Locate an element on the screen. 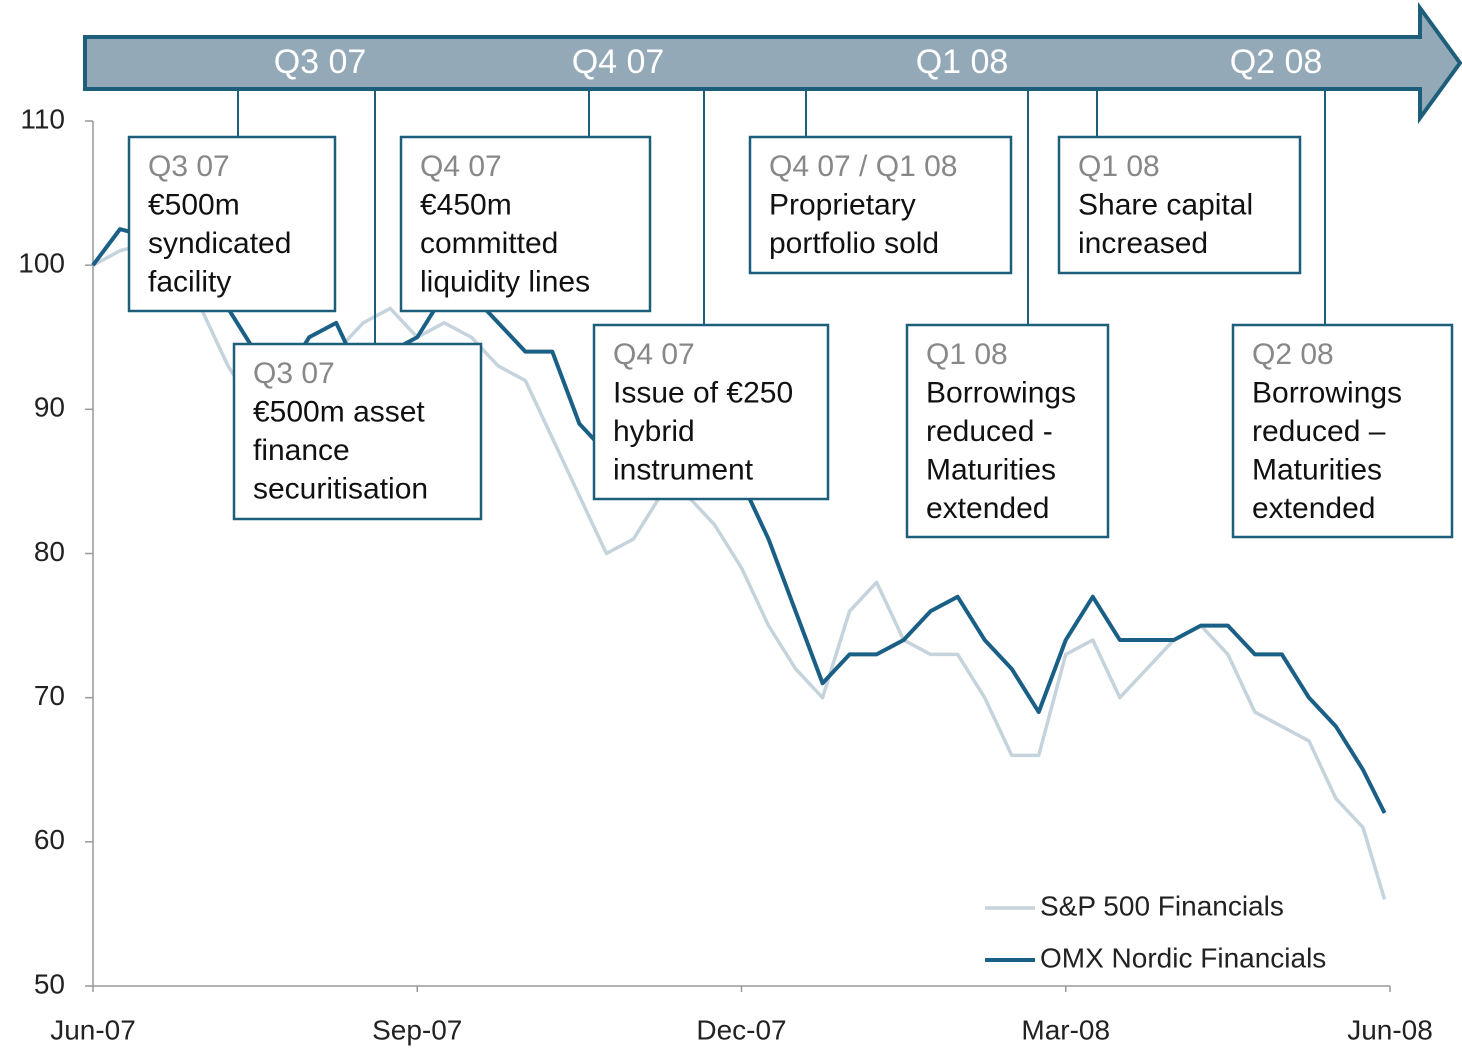  annotation-text: increased is located at coordinates (1143, 243).